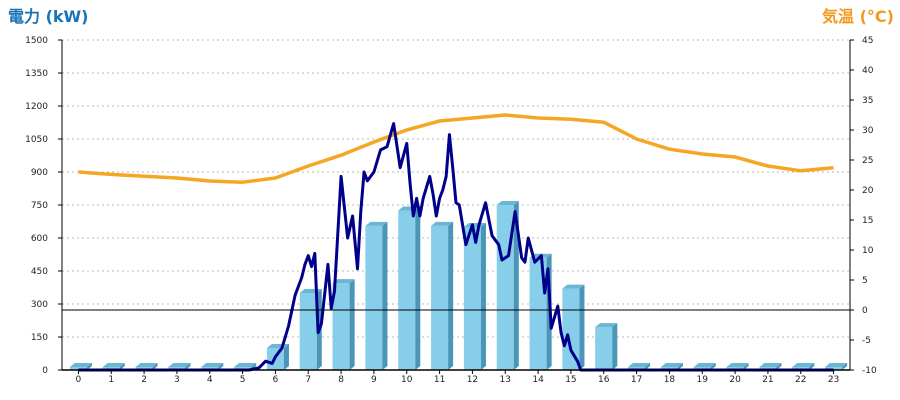  What do you see at coordinates (456, 148) in the screenshot?
I see `temperature-line` at bounding box center [456, 148].